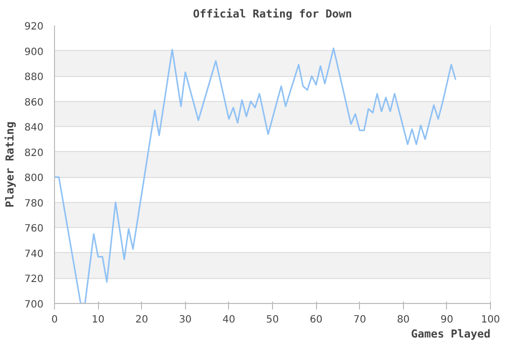 The width and height of the screenshot is (510, 340). Describe the element at coordinates (451, 334) in the screenshot. I see `x-axis-title: Games Played` at that location.